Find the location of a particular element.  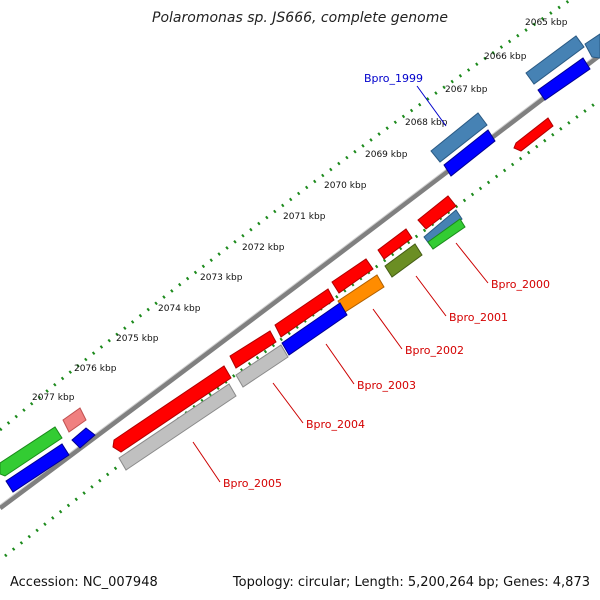

kbp-tick-2076: 2076 kbp is located at coordinates (95, 369).